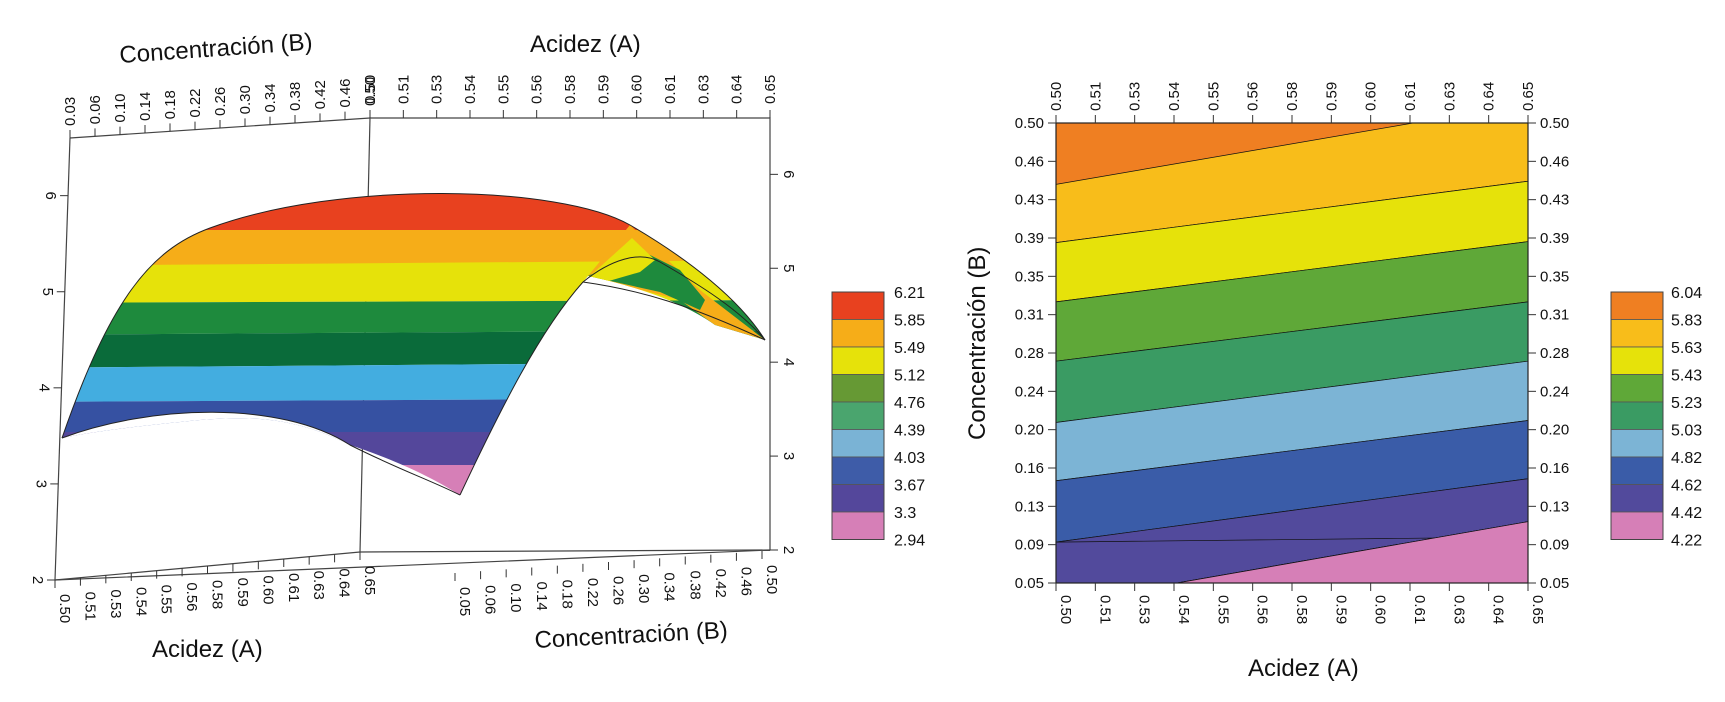  What do you see at coordinates (216, 49) in the screenshot?
I see `surface-top-conc-title: Concentración (B)` at bounding box center [216, 49].